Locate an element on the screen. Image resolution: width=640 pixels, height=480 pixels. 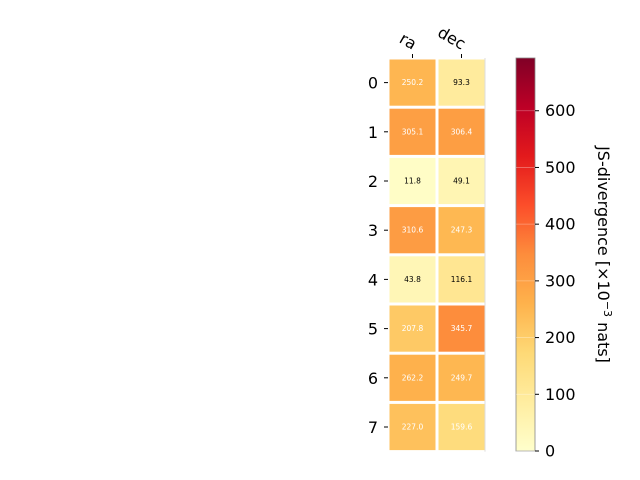
cell-value-label: 310.6 is located at coordinates (413, 230).